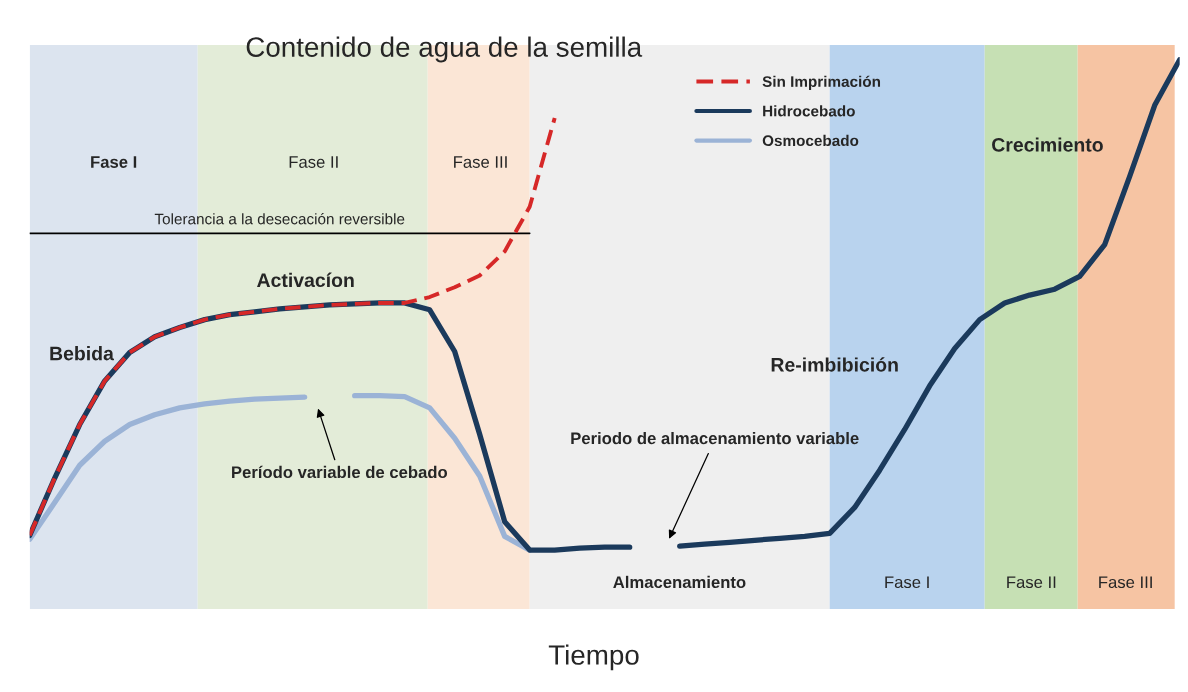 The image size is (1188, 692). Describe the element at coordinates (1031, 582) in the screenshot. I see `text: Fase II` at that location.